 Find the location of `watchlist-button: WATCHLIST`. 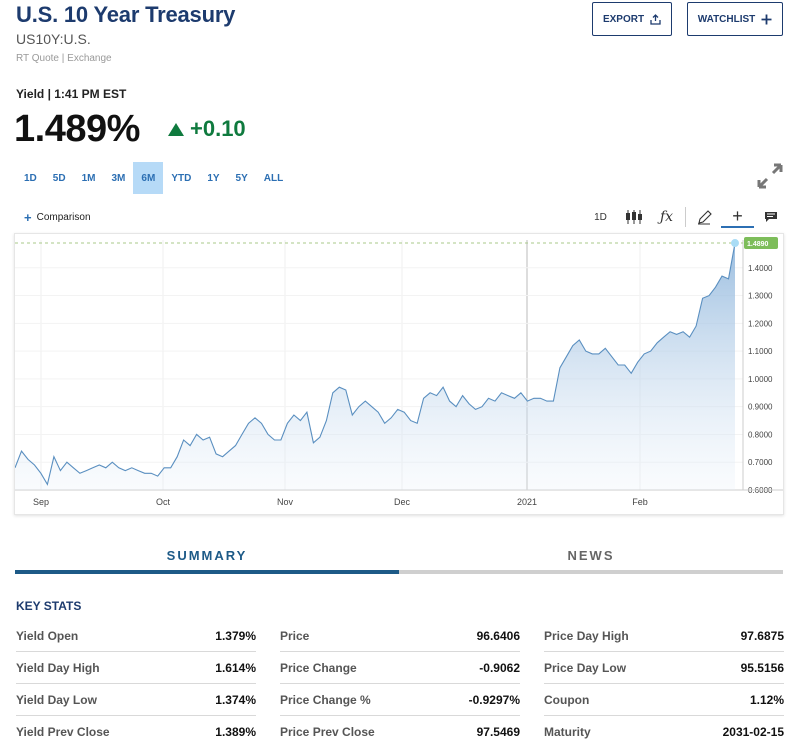

watchlist-button: WATCHLIST is located at coordinates (735, 19).